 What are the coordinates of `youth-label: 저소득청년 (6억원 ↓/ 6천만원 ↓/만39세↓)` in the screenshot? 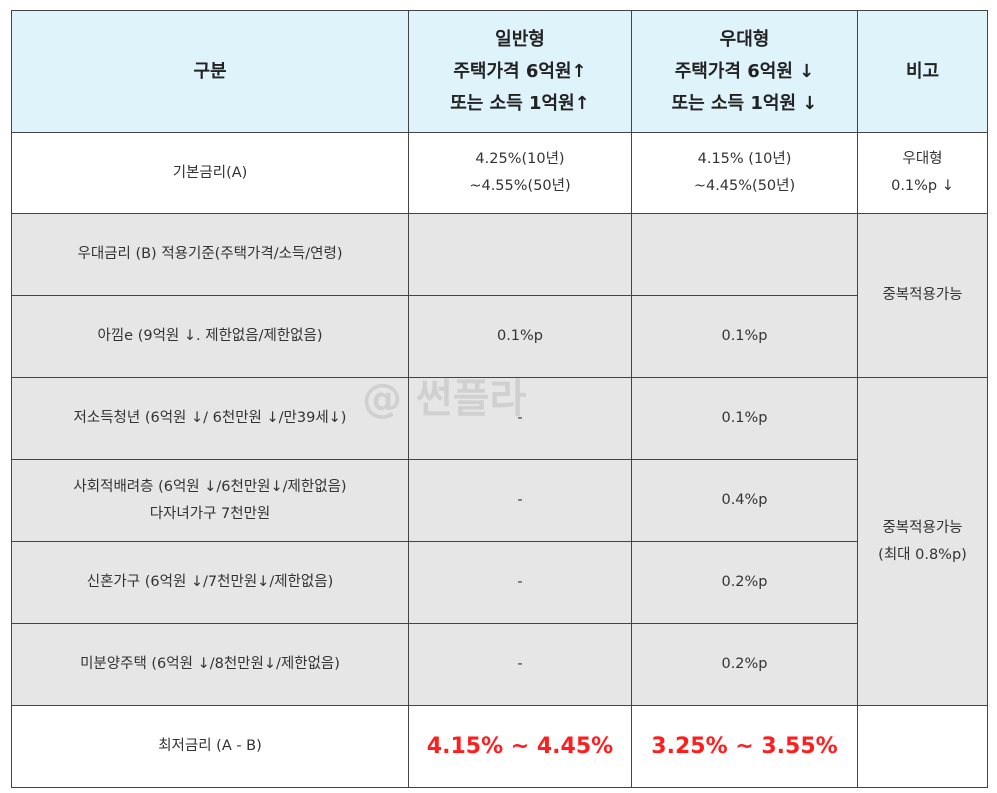 It's located at (210, 418).